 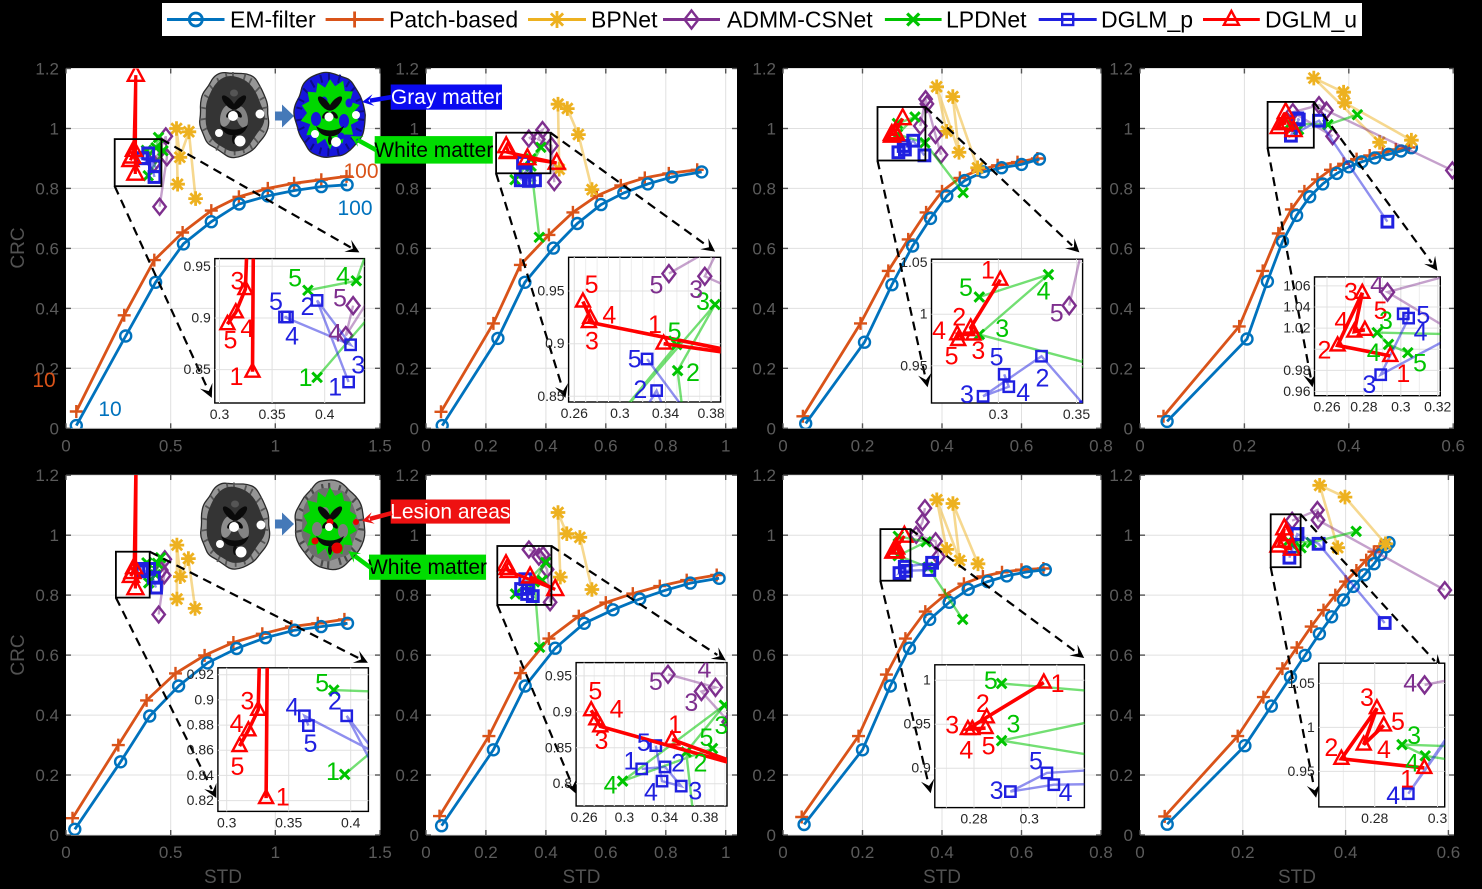 What do you see at coordinates (200, 775) in the screenshot?
I see `svg-text: 0.84` at bounding box center [200, 775].